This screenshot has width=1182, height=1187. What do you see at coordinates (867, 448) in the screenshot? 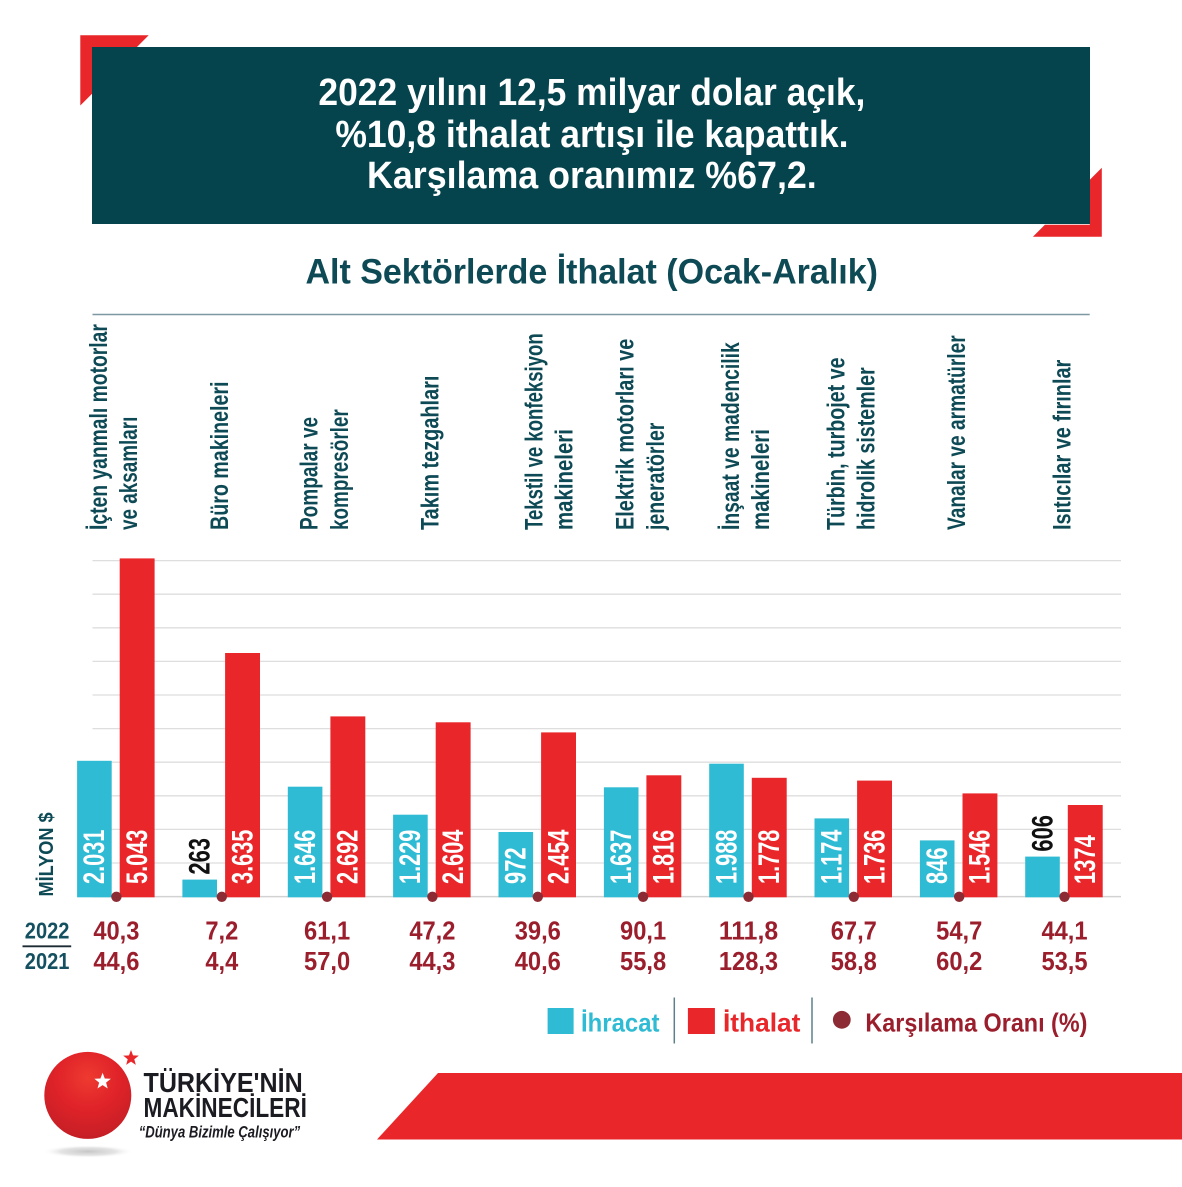
I see `svg-text: hidrolik sistemler` at bounding box center [867, 448].